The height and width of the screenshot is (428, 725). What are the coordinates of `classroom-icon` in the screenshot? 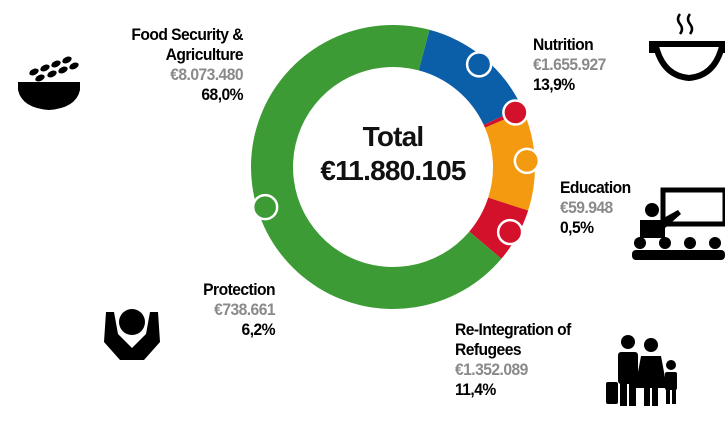 It's located at (678, 223).